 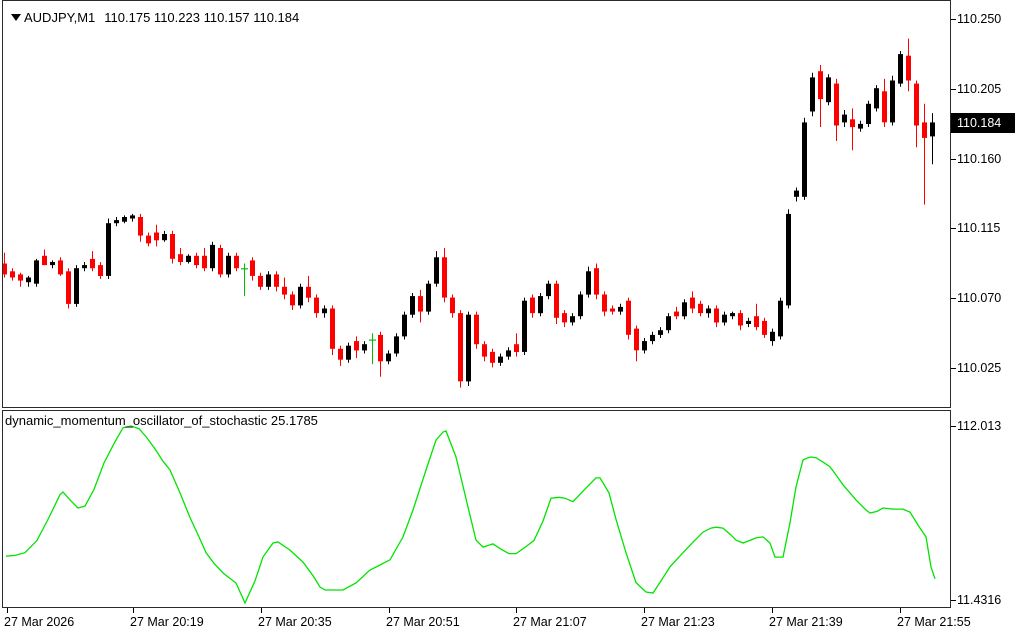 What do you see at coordinates (423, 622) in the screenshot?
I see `time-axis-label: 27 Mar 20:51` at bounding box center [423, 622].